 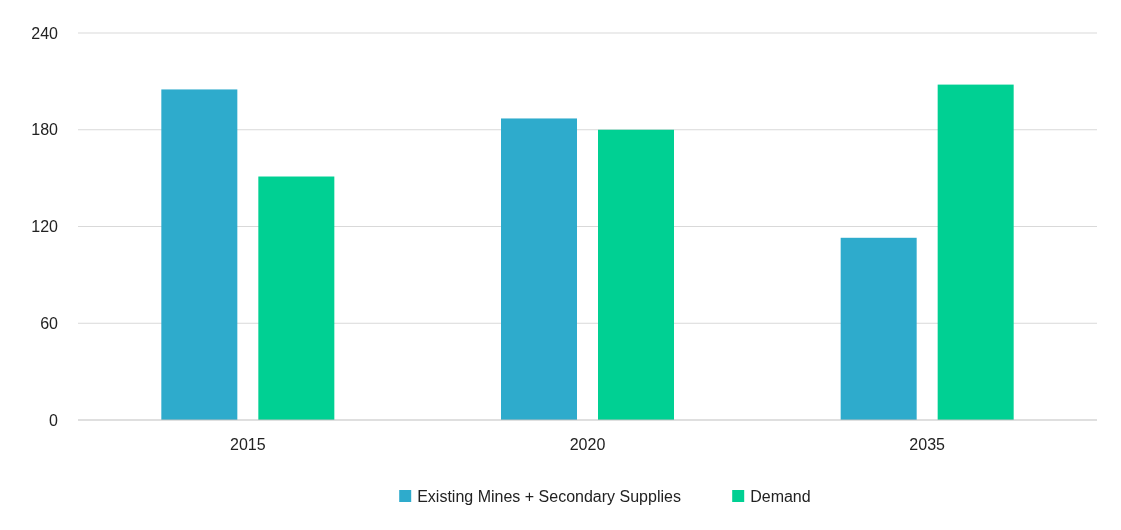 What do you see at coordinates (49, 323) in the screenshot?
I see `y-tick-label: 60` at bounding box center [49, 323].